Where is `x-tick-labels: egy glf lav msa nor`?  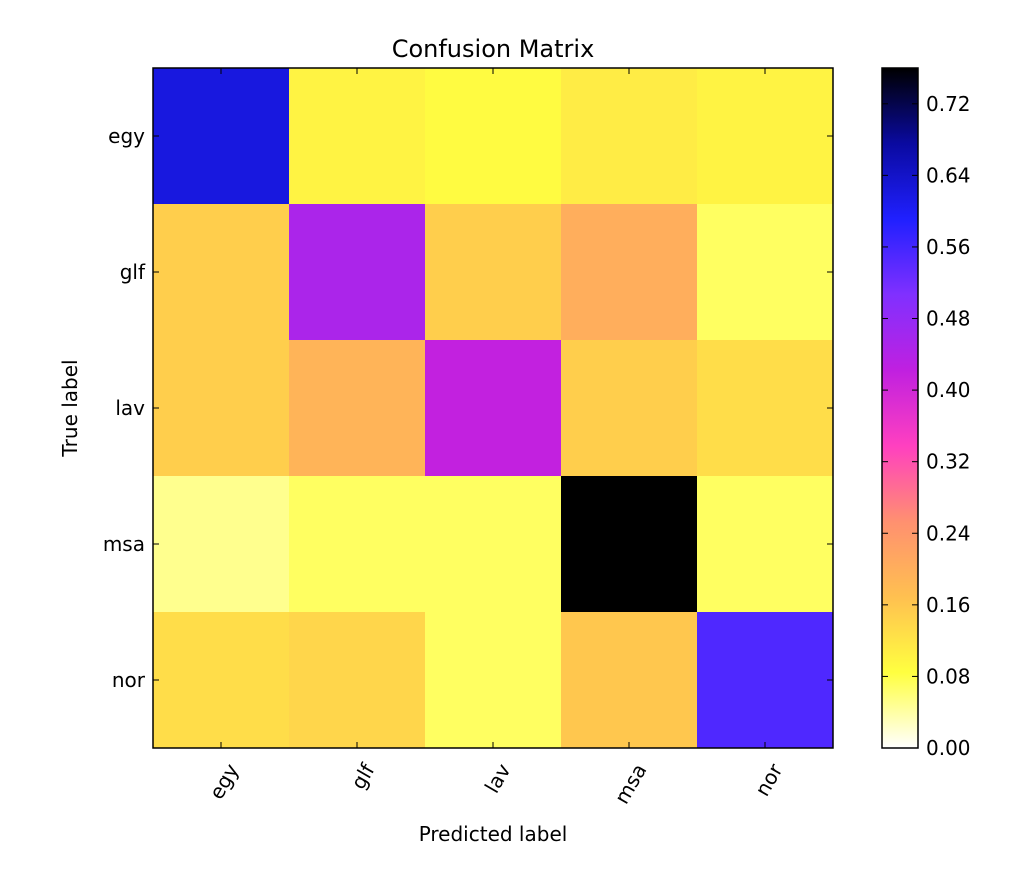
x-tick-labels: egy glf lav msa nor is located at coordinates (496, 783).